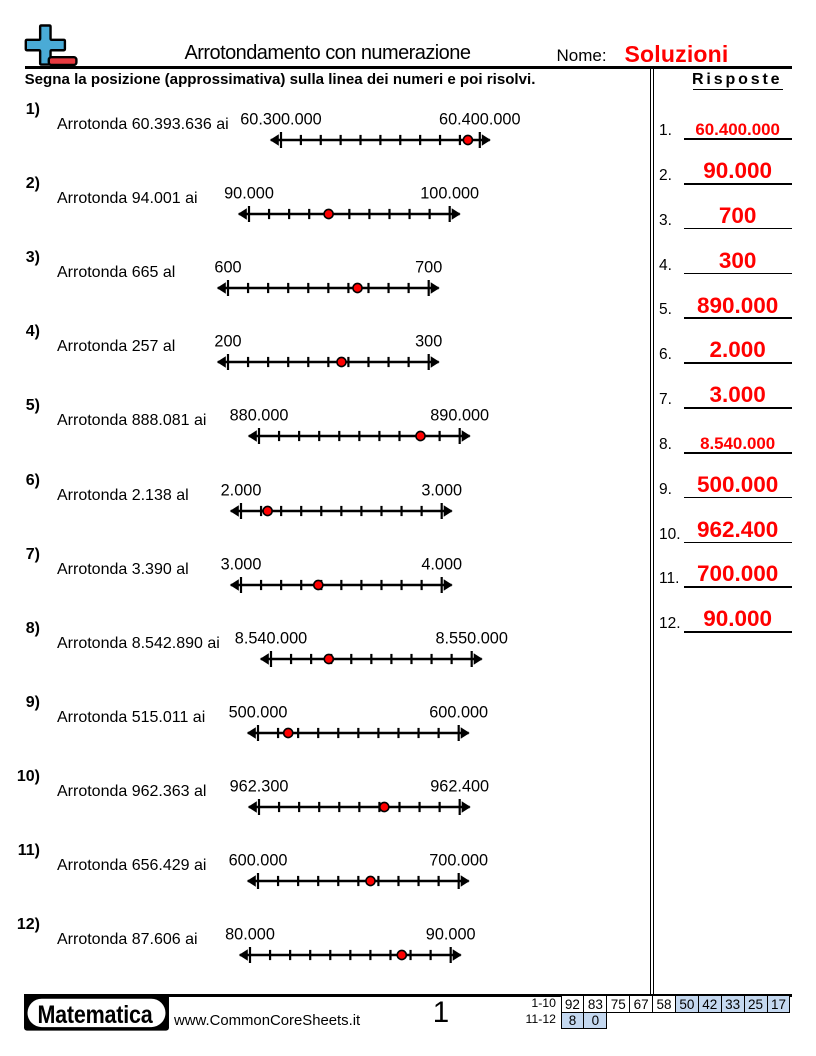 This screenshot has height=1056, width=816. I want to click on svg-text: 60.300.000, so click(281, 119).